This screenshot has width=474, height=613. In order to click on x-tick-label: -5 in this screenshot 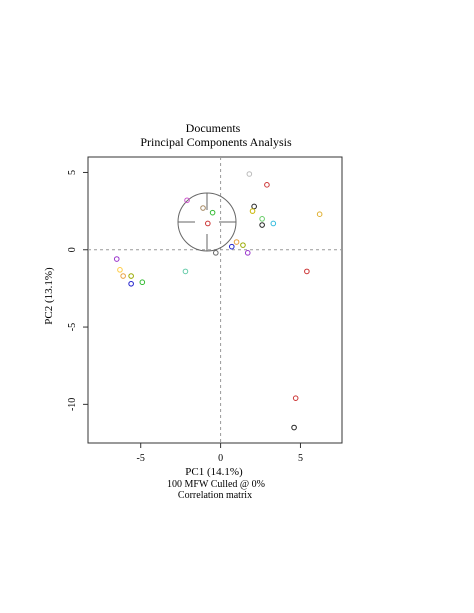, I will do `click(141, 458)`.